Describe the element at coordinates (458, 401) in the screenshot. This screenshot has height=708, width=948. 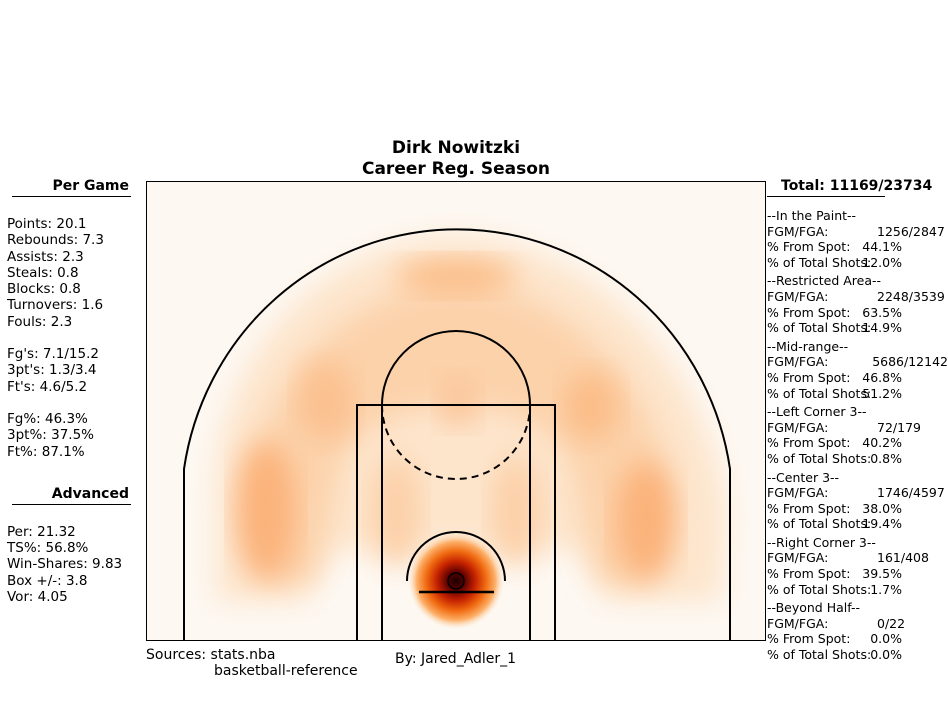
I see `heat-free-throw` at that location.